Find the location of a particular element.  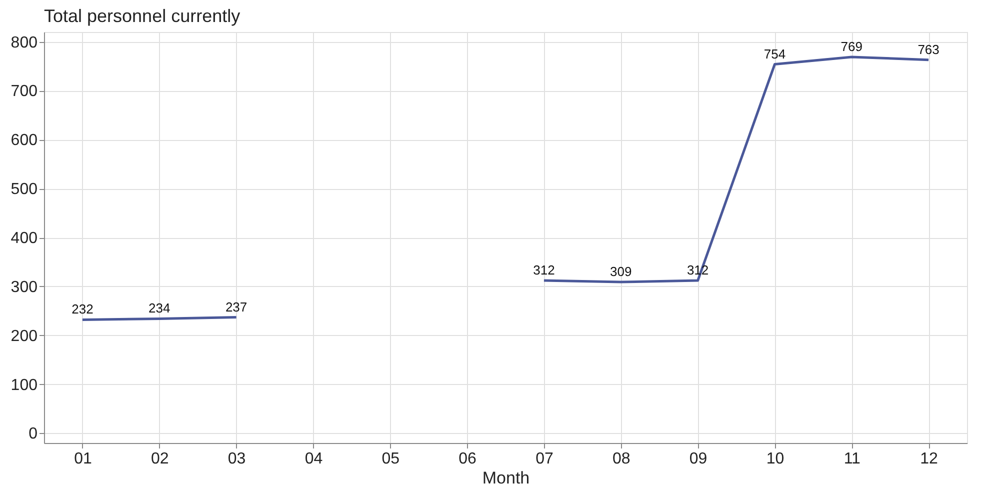

y-tick-label: 200 is located at coordinates (24, 336).